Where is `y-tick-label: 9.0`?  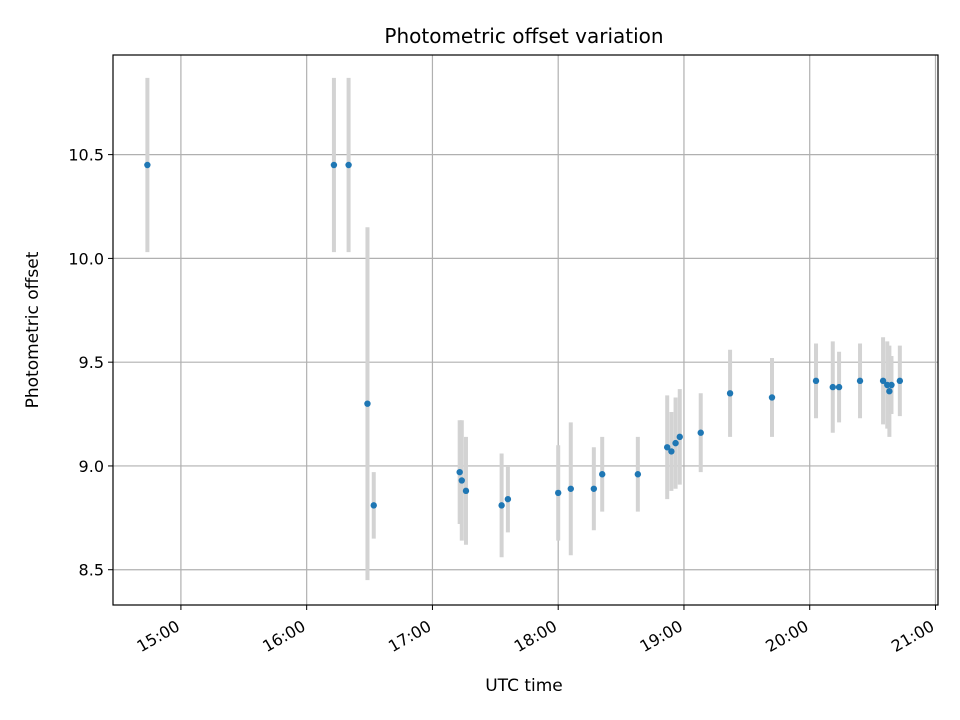 y-tick-label: 9.0 is located at coordinates (91, 466).